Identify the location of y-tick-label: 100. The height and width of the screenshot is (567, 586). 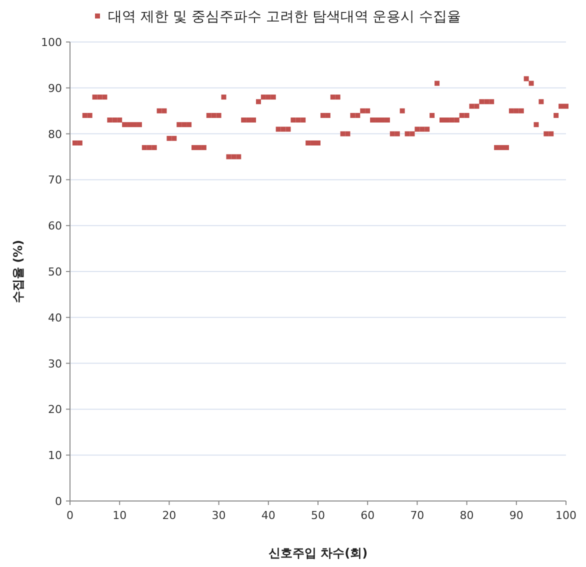
(51, 42).